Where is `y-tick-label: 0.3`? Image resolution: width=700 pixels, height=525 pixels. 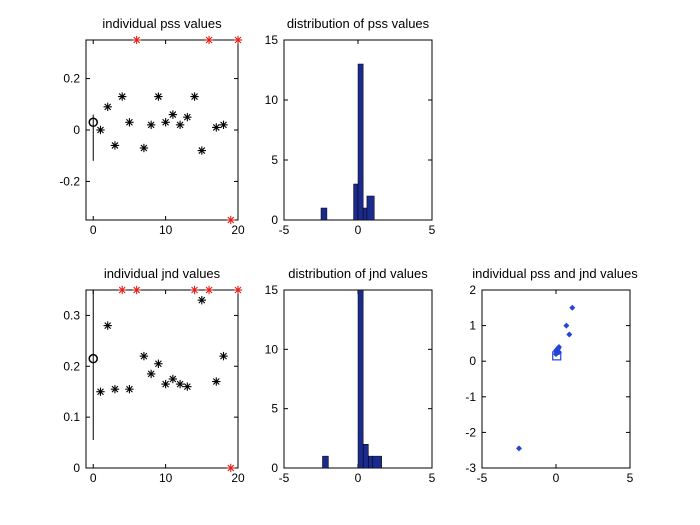 y-tick-label: 0.3 is located at coordinates (71, 315).